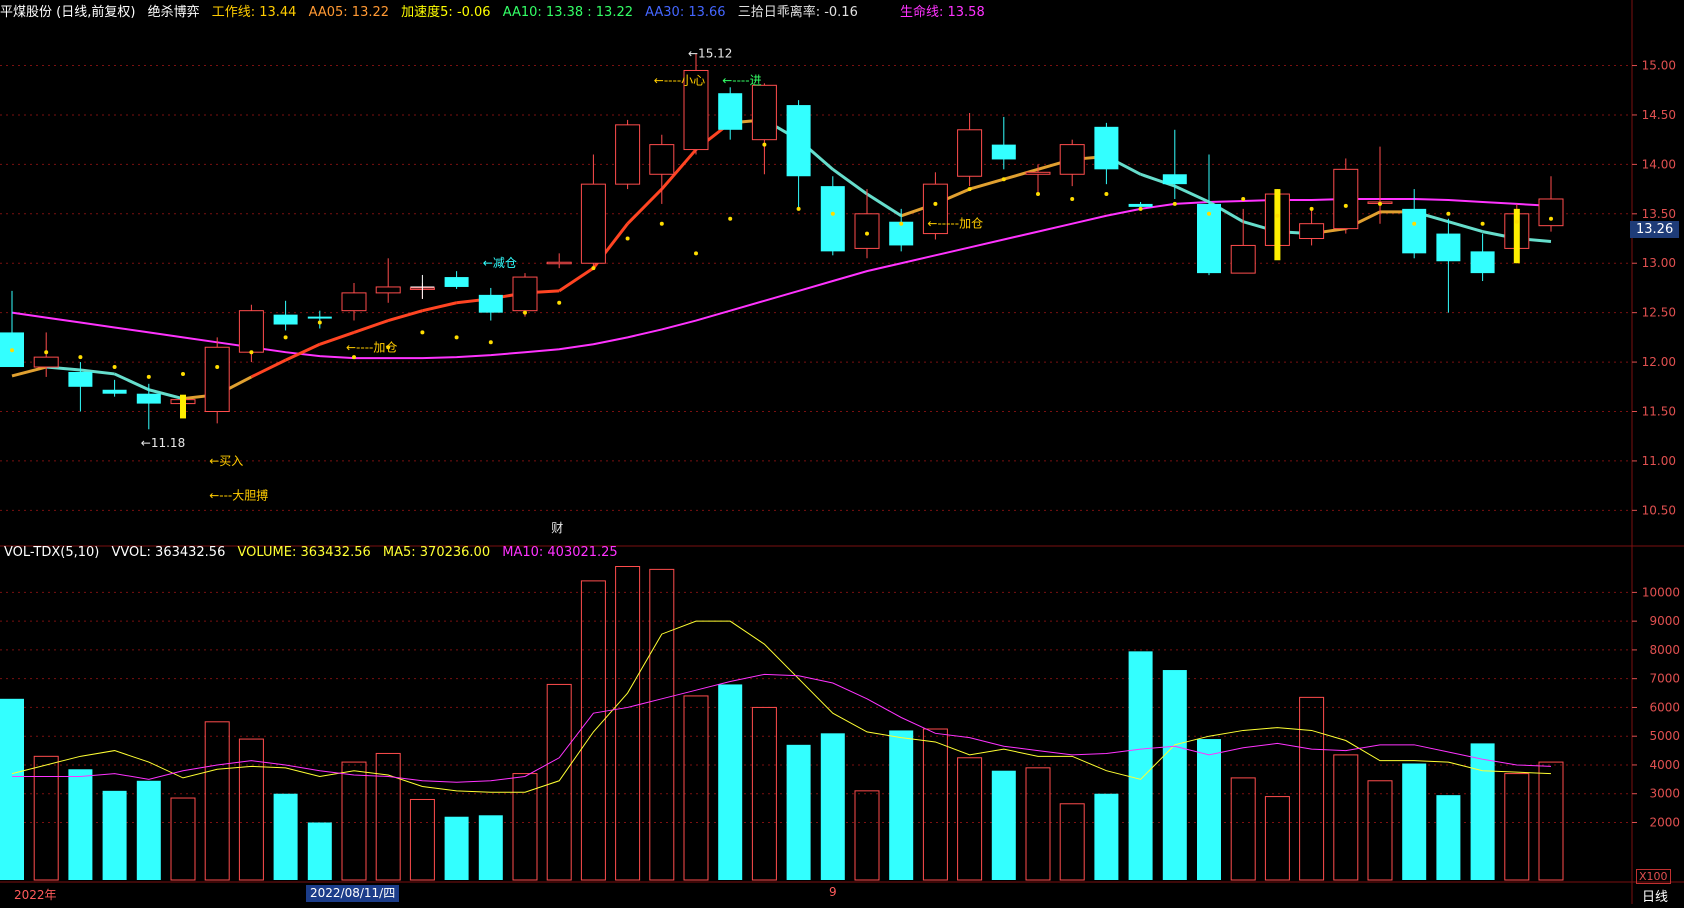 This screenshot has height=908, width=1684. Describe the element at coordinates (1664, 679) in the screenshot. I see `volume-tick-label: 7000` at that location.